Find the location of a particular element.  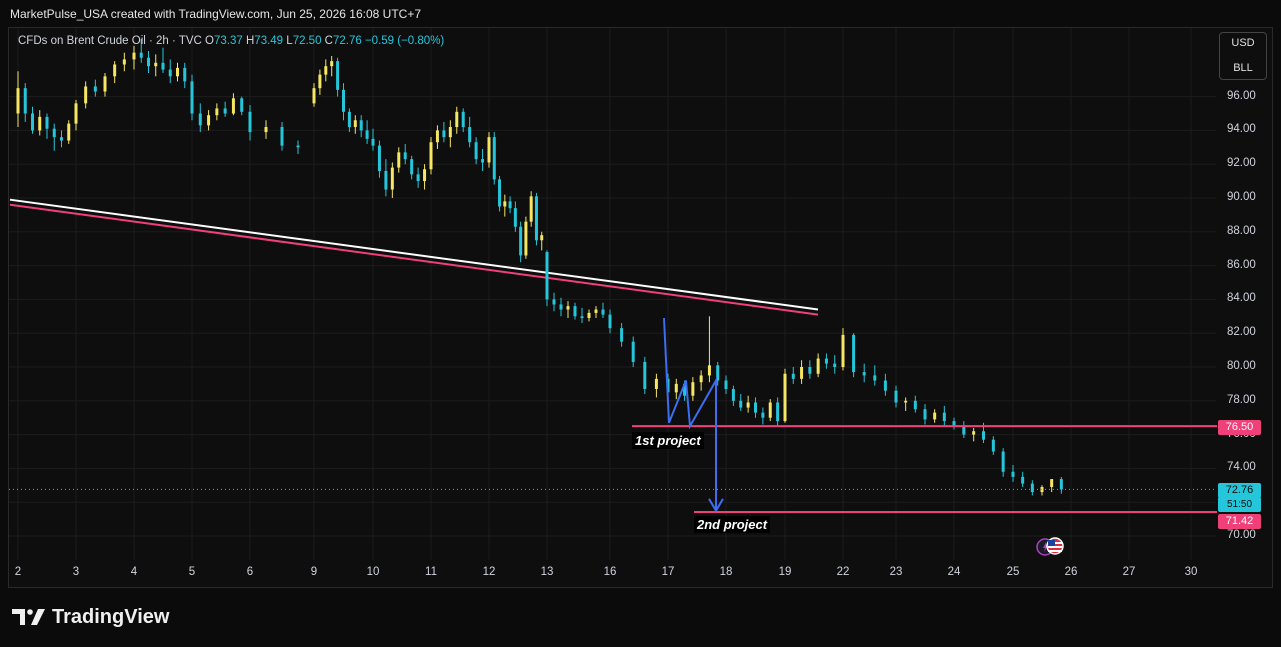

close-value: 72.76 is located at coordinates (347, 41).